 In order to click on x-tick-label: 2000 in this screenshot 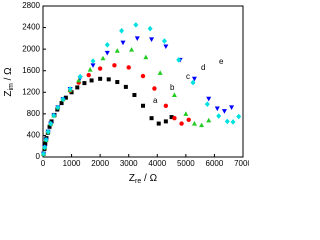, I will do `click(100, 163)`.